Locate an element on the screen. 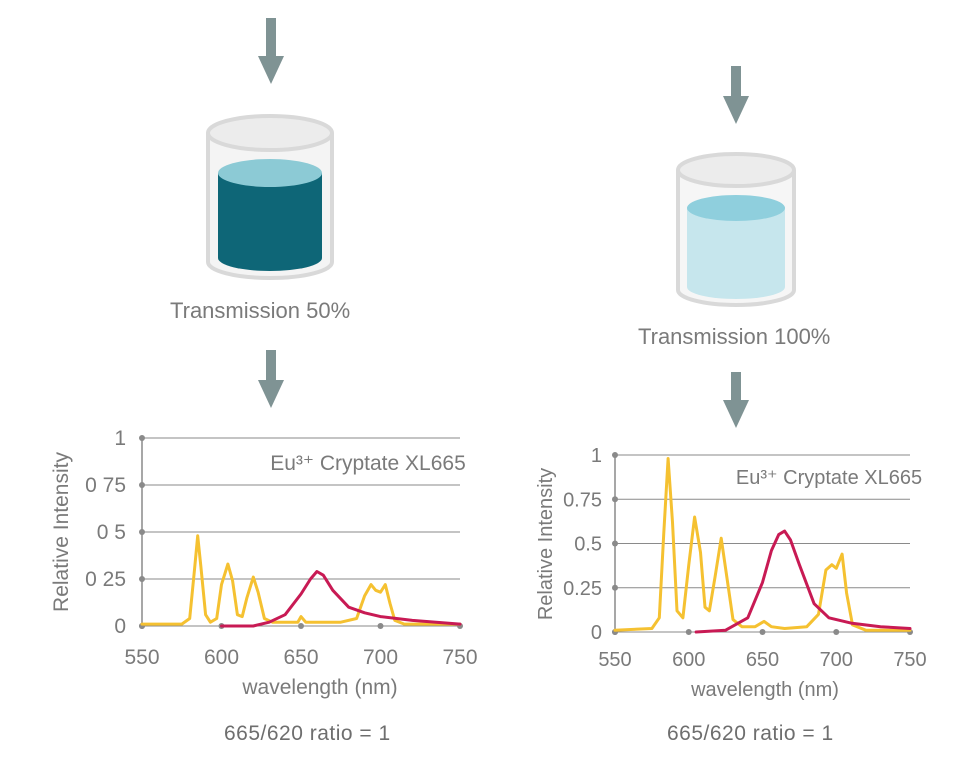  y-tick-label: 0.25 is located at coordinates (582, 589).